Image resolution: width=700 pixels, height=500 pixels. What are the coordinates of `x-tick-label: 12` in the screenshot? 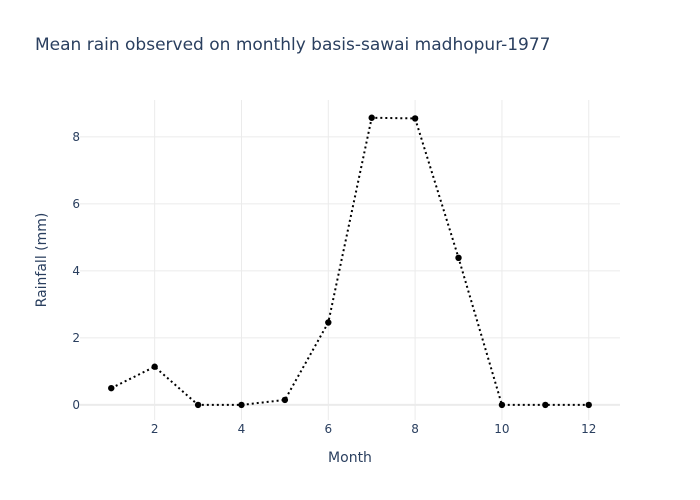 It's located at (588, 429).